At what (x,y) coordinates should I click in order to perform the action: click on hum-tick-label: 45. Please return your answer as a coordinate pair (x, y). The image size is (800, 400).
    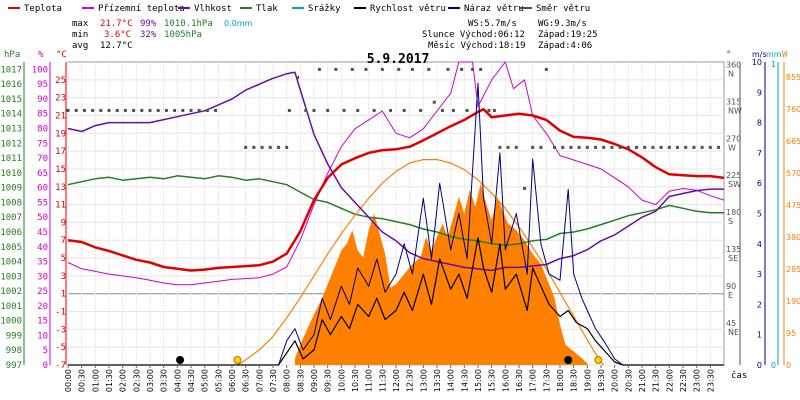
    Looking at the image, I should click on (42, 233).